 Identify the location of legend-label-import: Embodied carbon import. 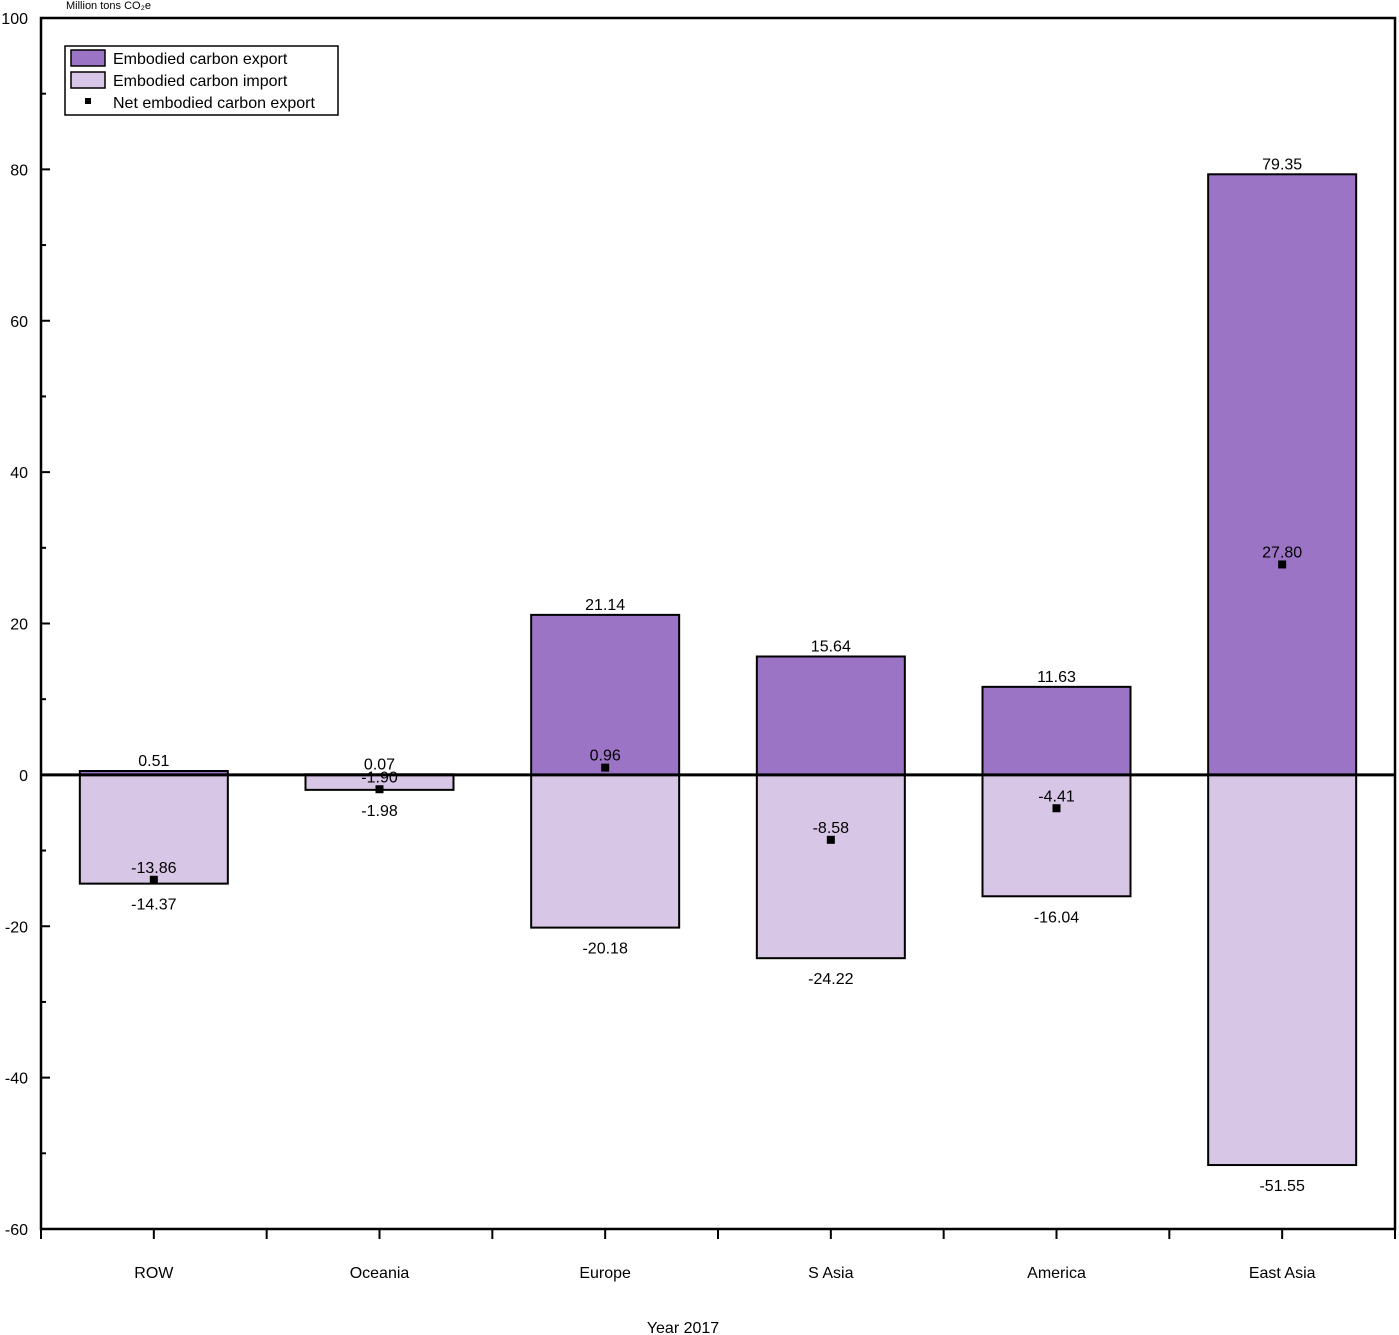
(200, 81).